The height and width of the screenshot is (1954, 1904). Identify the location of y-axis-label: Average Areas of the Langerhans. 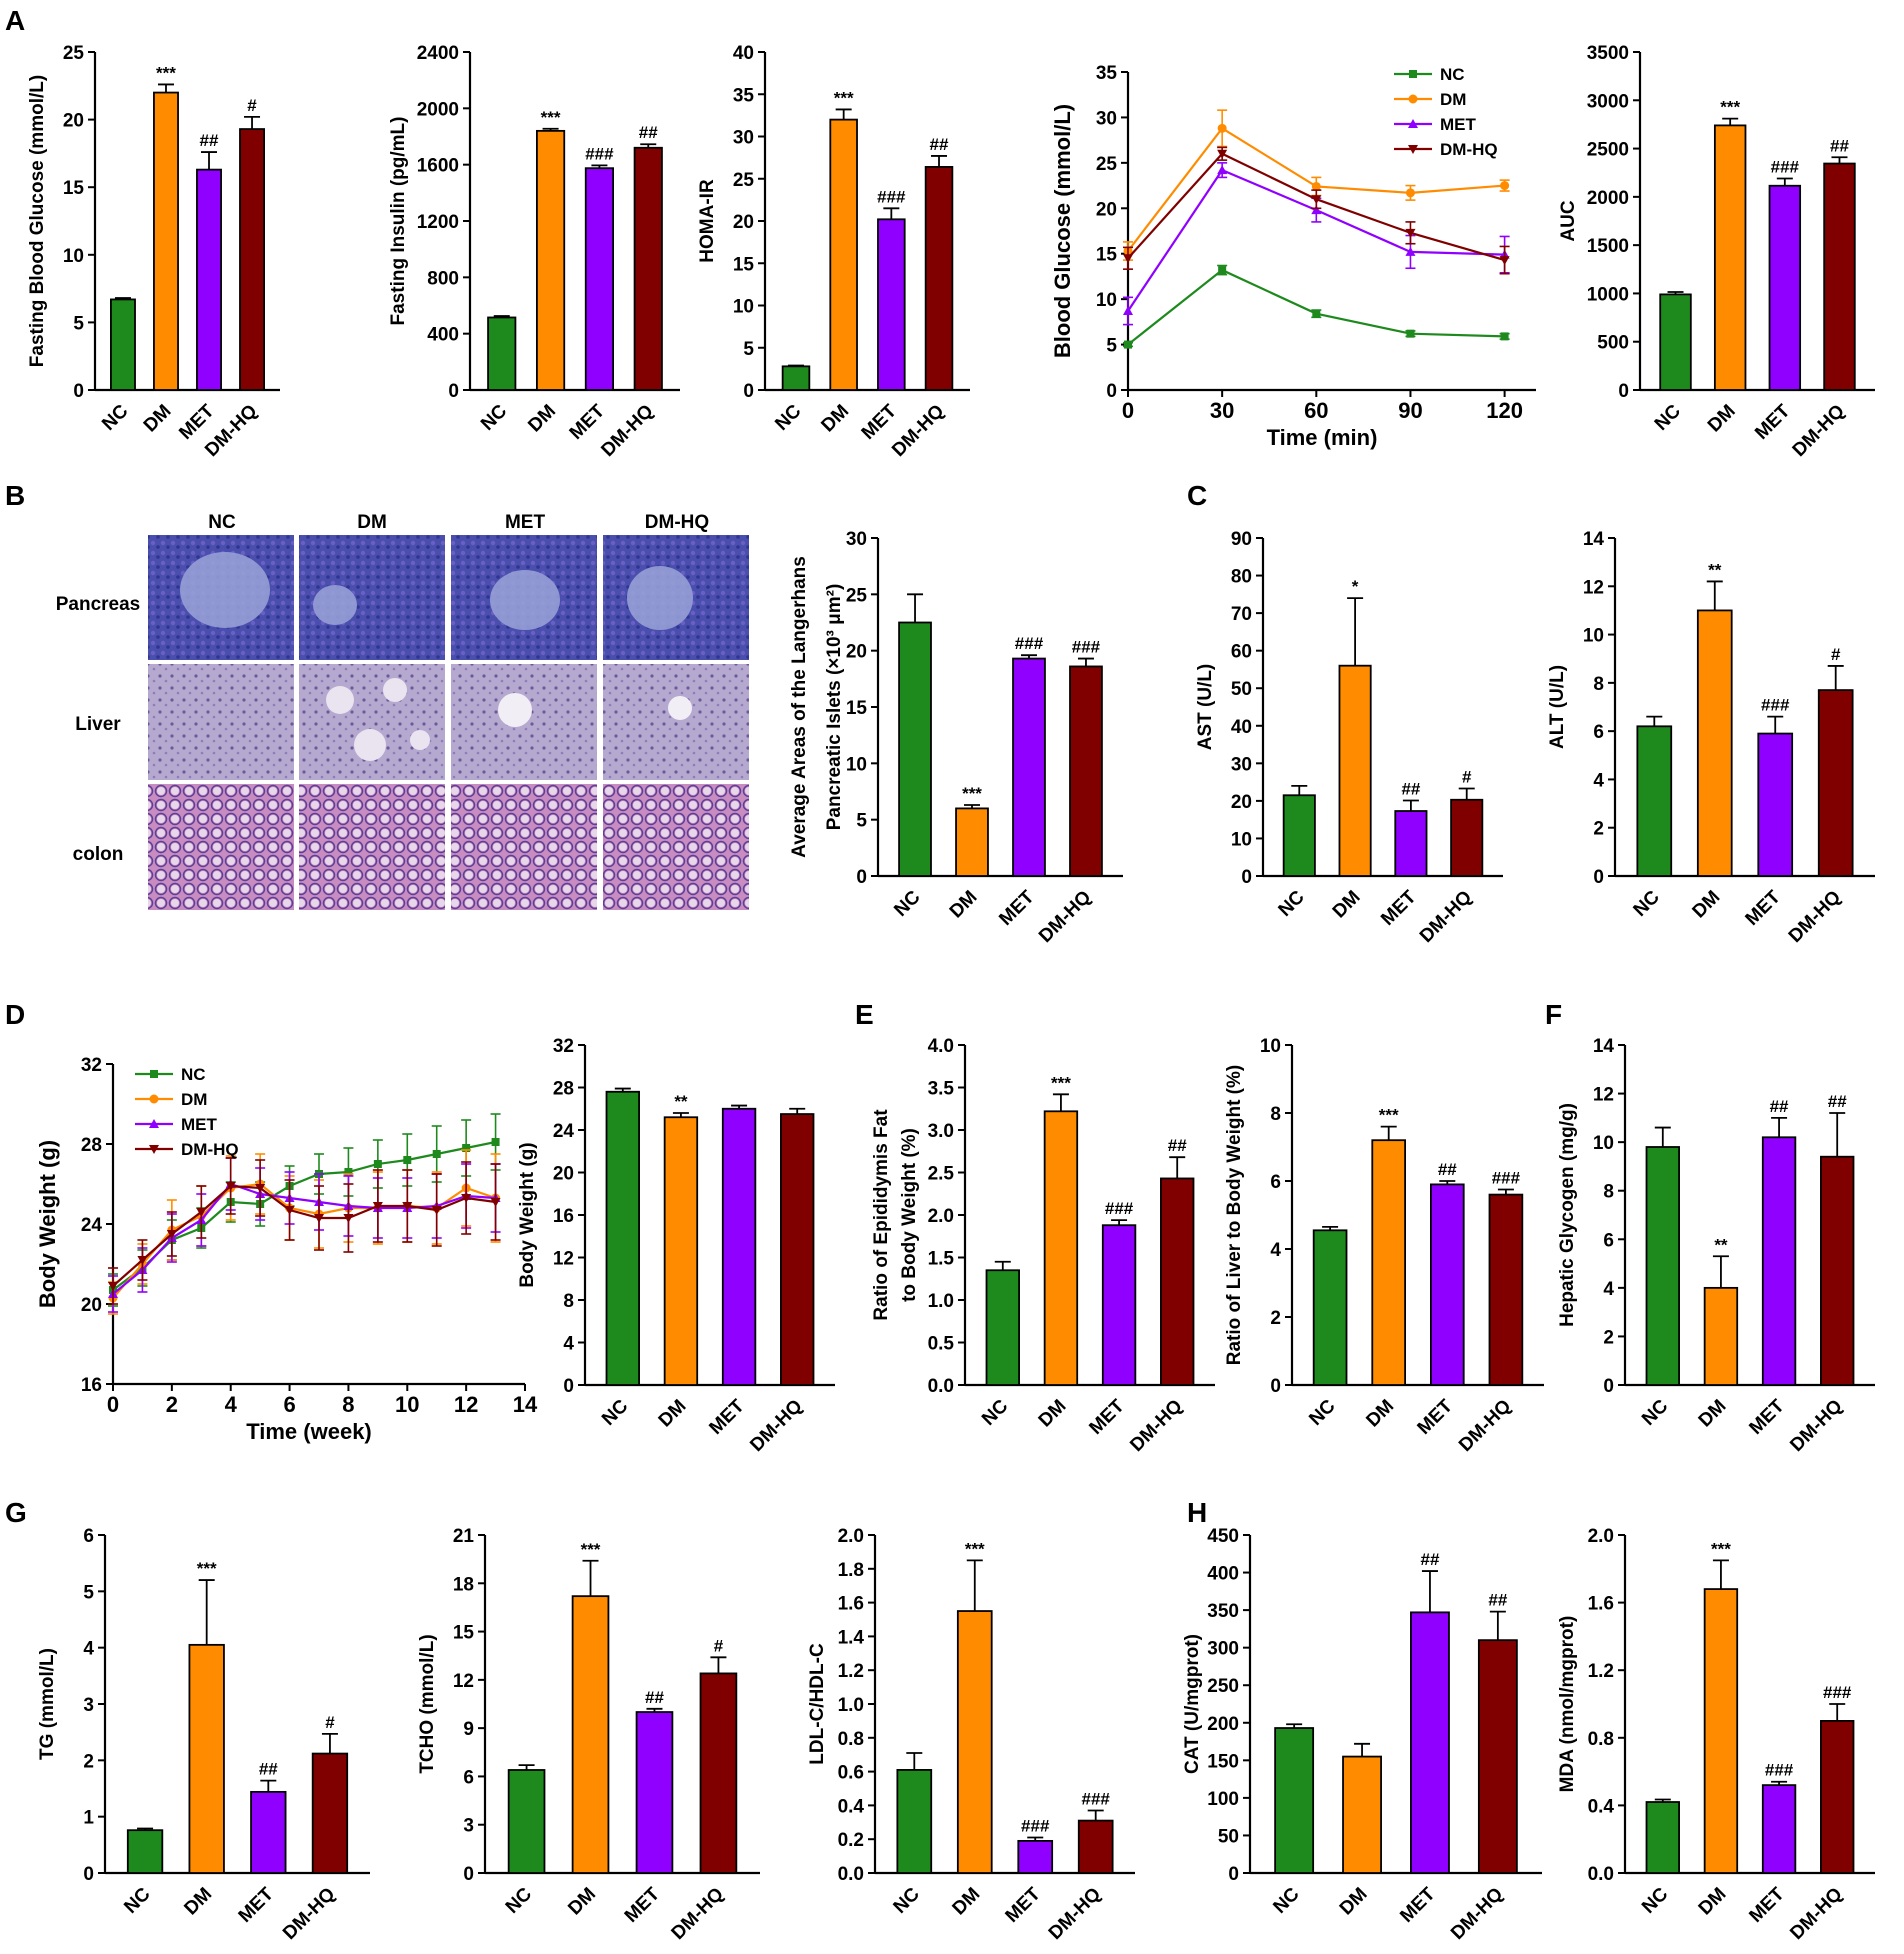
(799, 707).